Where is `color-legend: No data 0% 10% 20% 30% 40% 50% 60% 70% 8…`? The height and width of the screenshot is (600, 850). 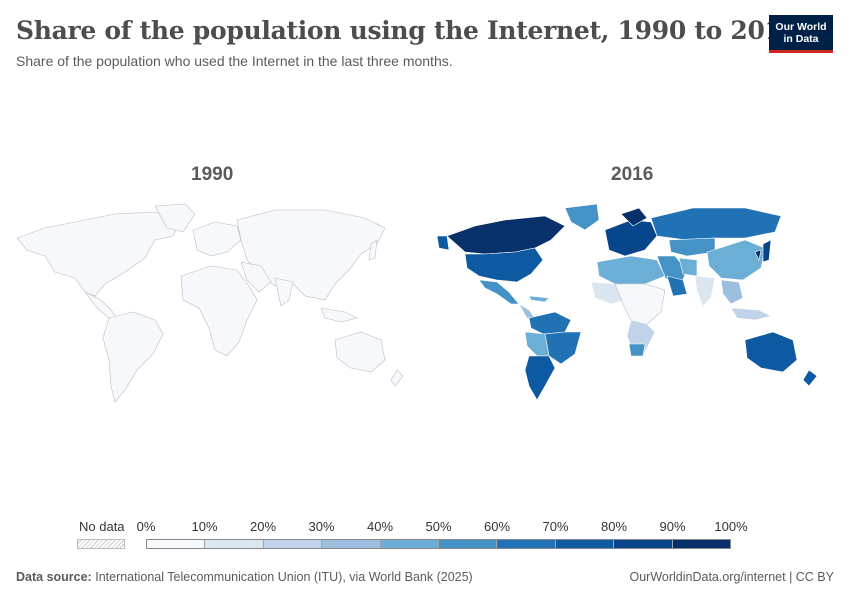
color-legend: No data 0% 10% 20% 30% 40% 50% 60% 70% 8… is located at coordinates (425, 536).